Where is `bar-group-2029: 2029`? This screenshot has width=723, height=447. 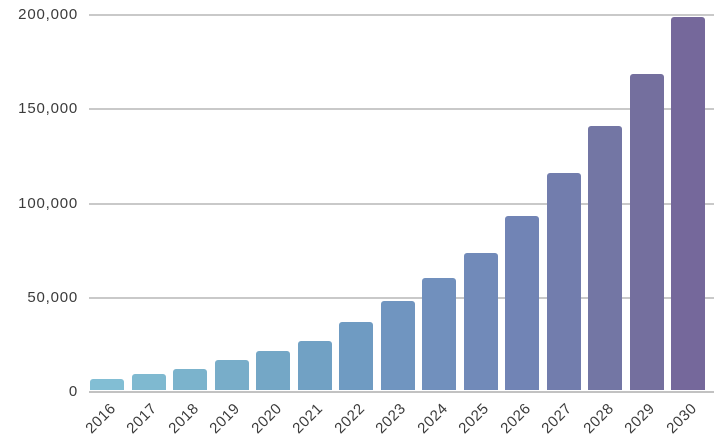
bar-group-2029: 2029 is located at coordinates (642, 226).